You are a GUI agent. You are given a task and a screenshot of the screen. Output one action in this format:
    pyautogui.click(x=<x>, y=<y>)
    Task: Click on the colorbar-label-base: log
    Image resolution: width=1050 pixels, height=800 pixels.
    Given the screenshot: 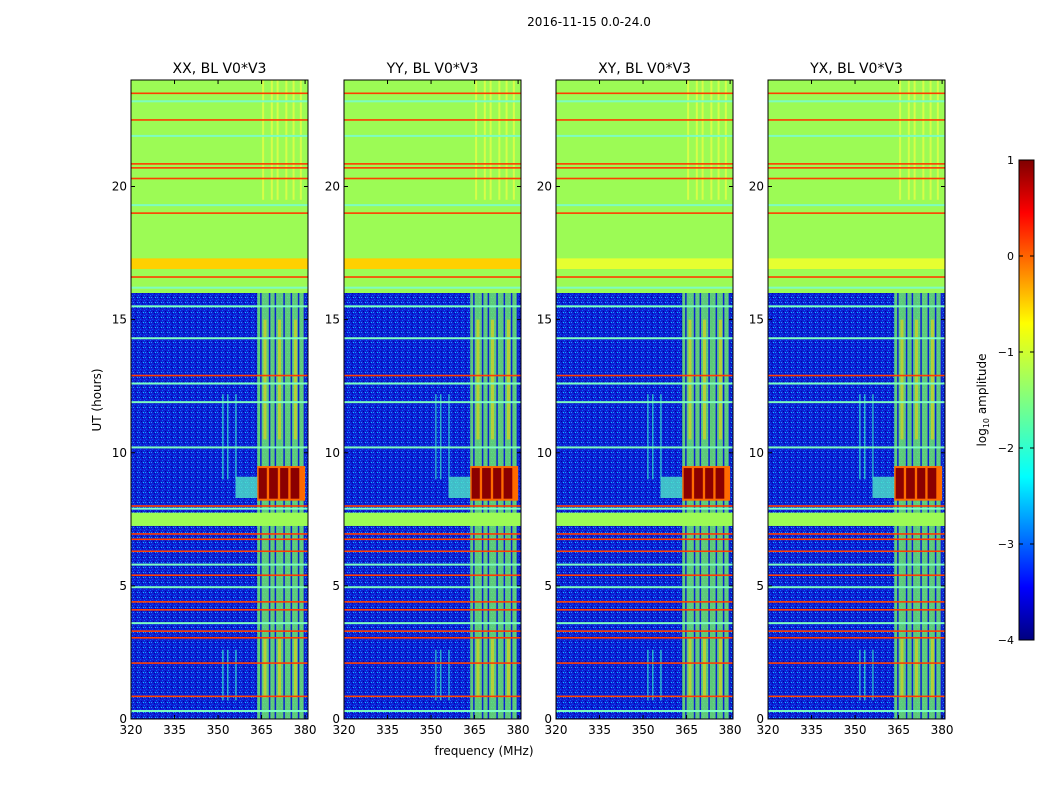 What is the action you would take?
    pyautogui.click(x=982, y=437)
    